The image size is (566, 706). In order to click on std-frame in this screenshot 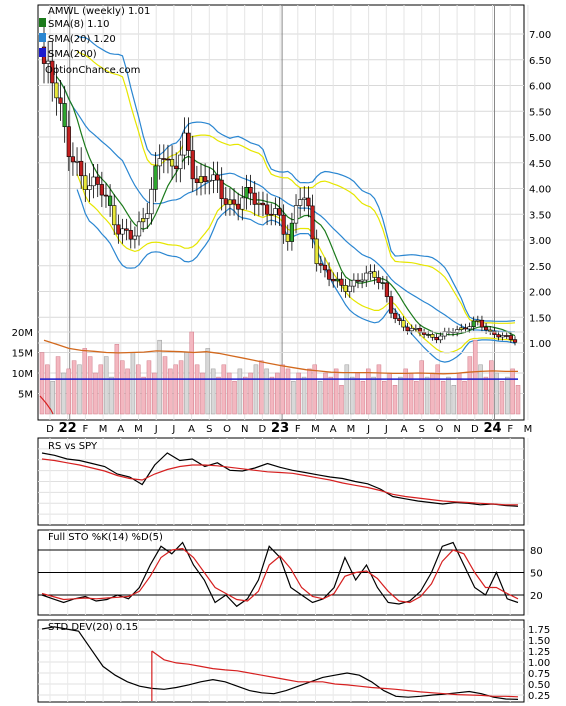, I will do `click(281, 661)`.